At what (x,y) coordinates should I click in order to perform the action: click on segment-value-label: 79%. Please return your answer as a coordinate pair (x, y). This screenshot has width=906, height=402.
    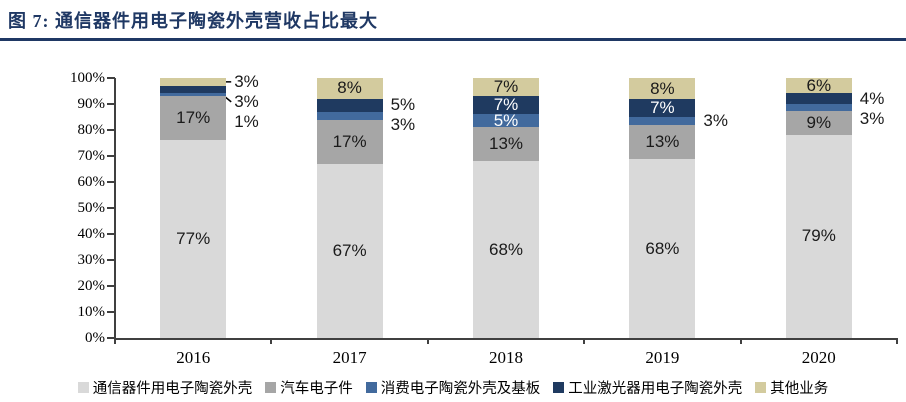
    Looking at the image, I should click on (818, 236).